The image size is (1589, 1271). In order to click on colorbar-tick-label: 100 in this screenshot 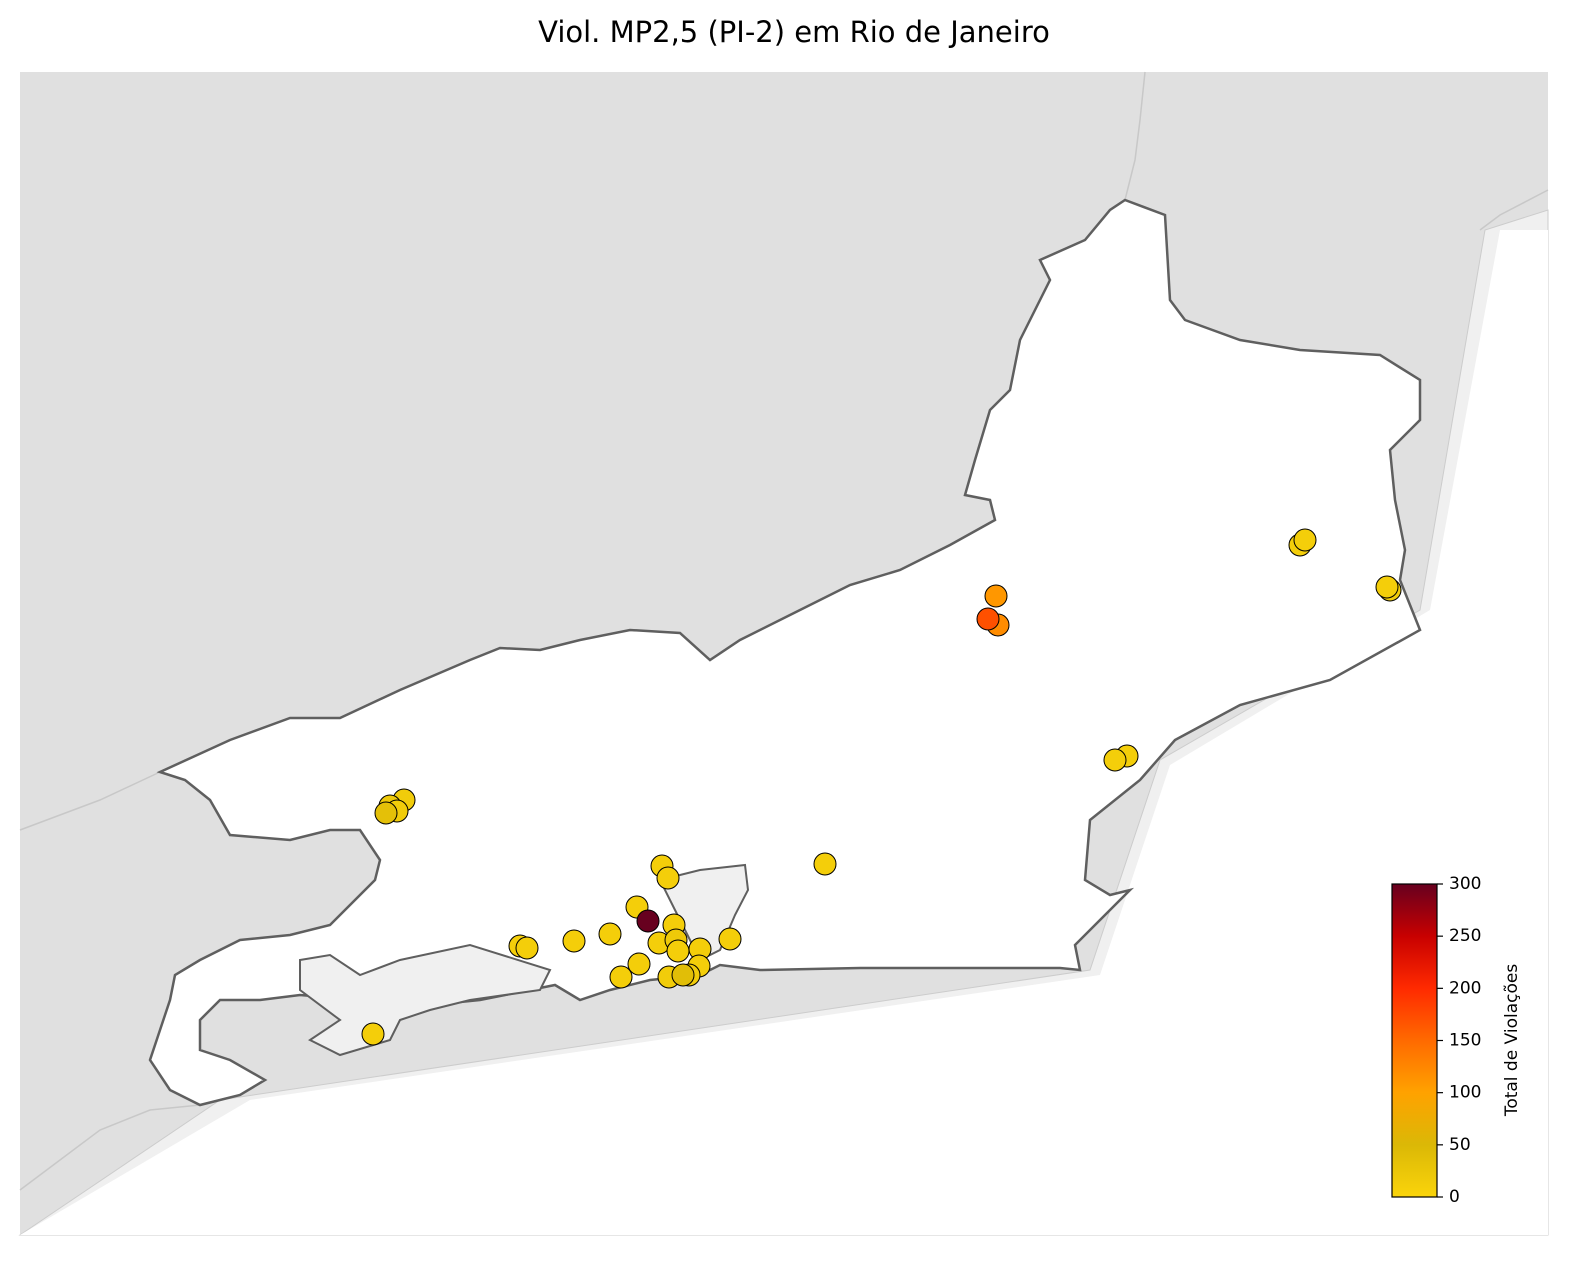, I will do `click(1465, 1093)`.